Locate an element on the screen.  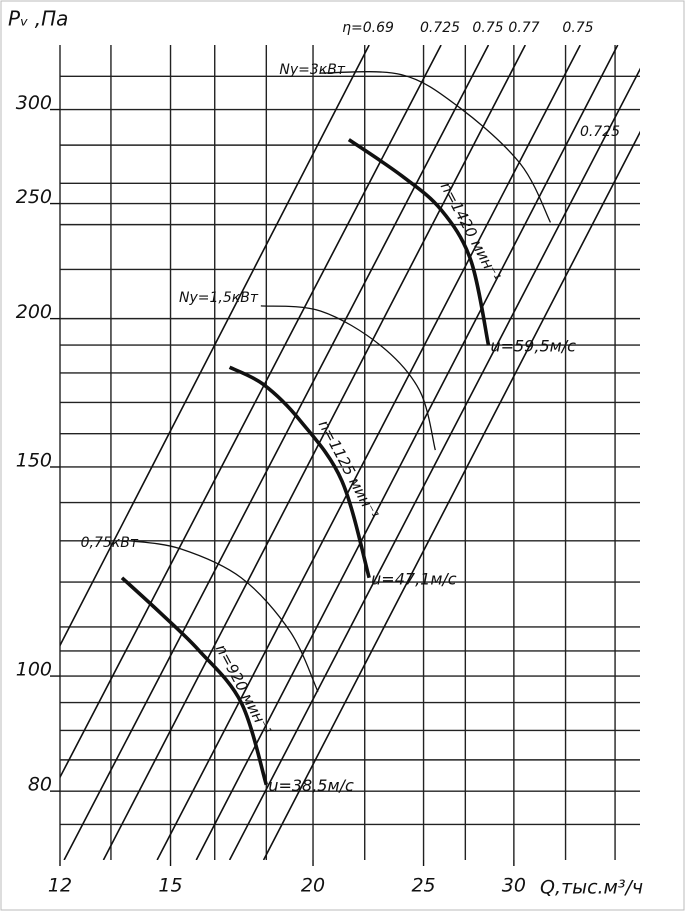
efficiency-label: η=0.69 is located at coordinates (368, 28).